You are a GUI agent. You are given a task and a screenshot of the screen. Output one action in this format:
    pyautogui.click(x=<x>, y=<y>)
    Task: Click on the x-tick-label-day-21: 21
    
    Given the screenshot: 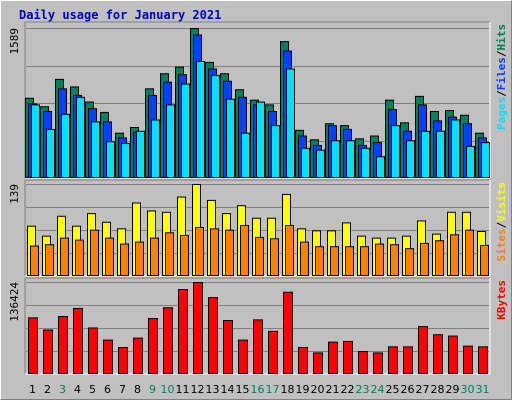 What is the action you would take?
    pyautogui.click(x=333, y=389)
    